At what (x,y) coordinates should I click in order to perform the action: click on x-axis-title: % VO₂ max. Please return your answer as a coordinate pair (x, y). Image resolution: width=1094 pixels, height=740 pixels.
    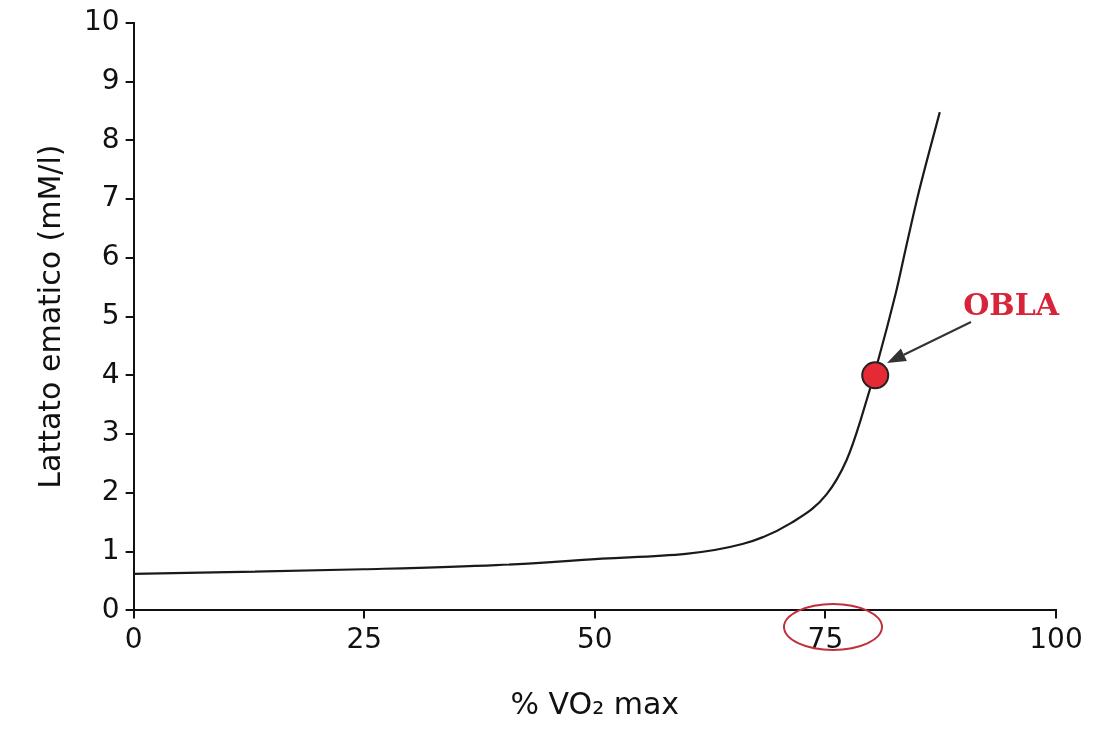
    Looking at the image, I should click on (595, 703).